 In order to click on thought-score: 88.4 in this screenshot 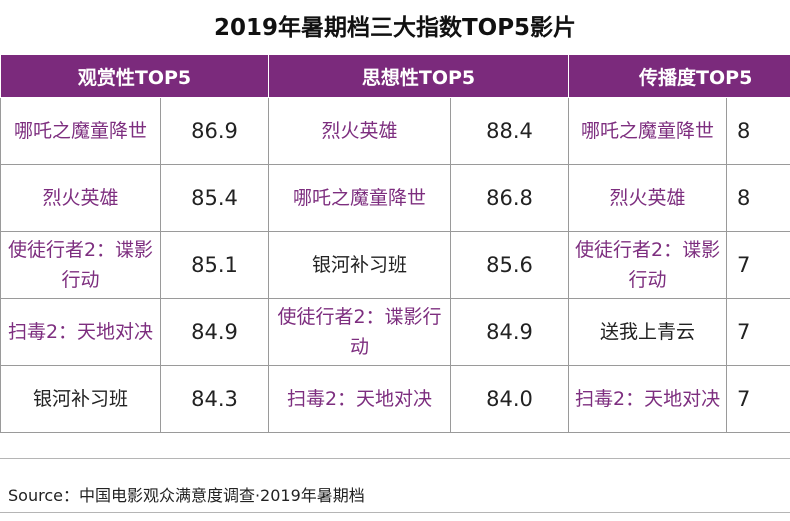, I will do `click(510, 131)`.